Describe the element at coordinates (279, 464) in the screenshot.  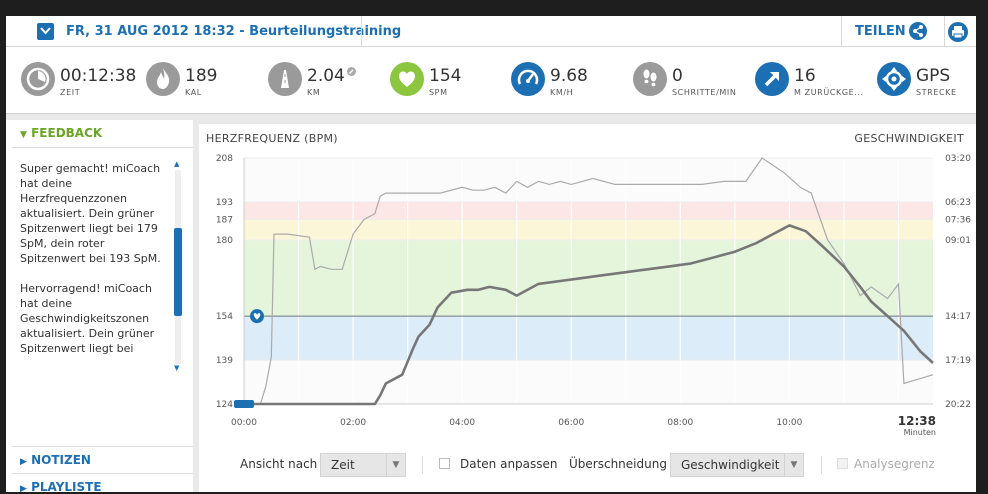
I see `view-by-label: Ansicht nach` at that location.